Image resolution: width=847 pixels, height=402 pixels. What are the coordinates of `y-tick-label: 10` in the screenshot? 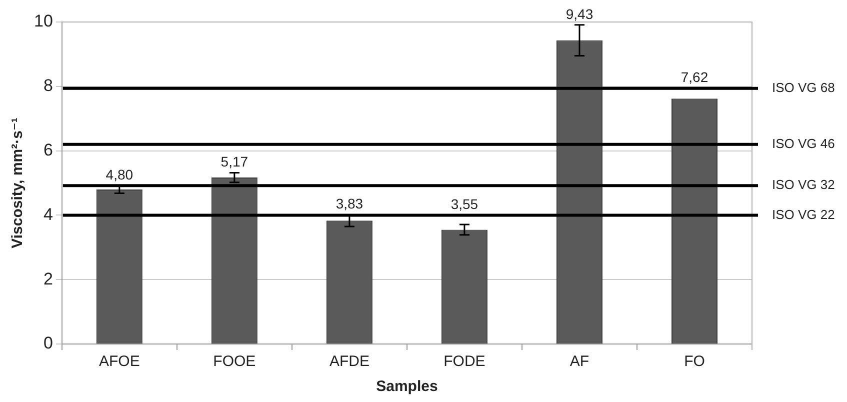 It's located at (43, 21).